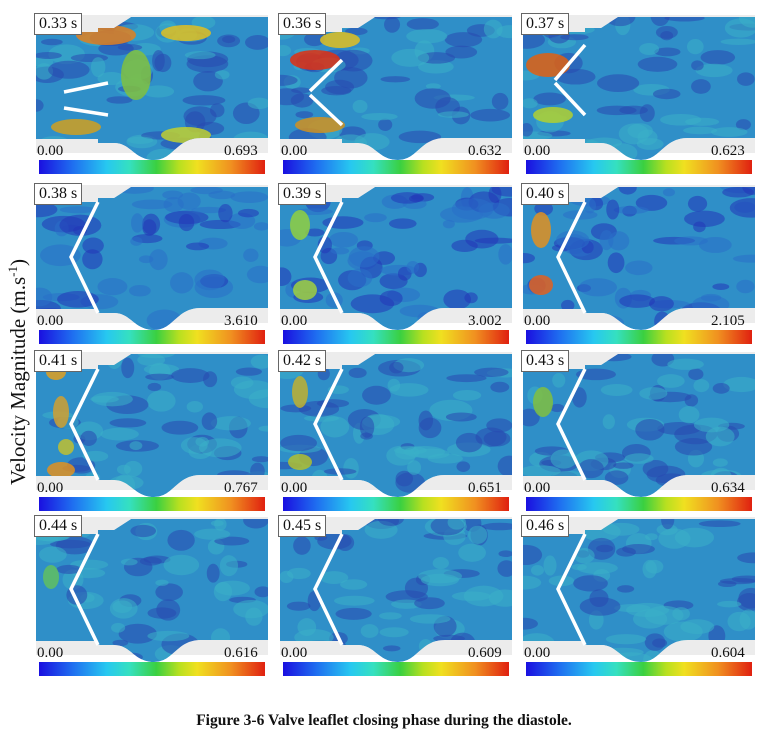  I want to click on time-label: 0.43 s, so click(545, 361).